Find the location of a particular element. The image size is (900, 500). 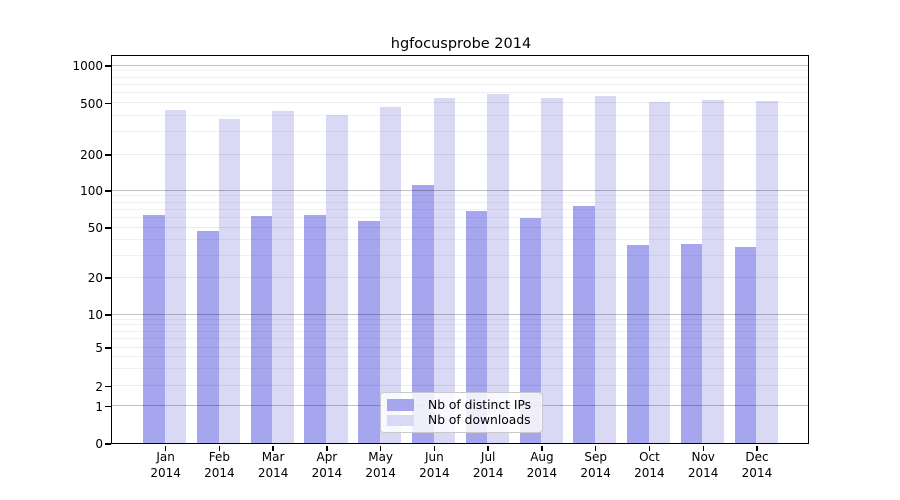

y-tick-label: 1000 is located at coordinates (87, 66).